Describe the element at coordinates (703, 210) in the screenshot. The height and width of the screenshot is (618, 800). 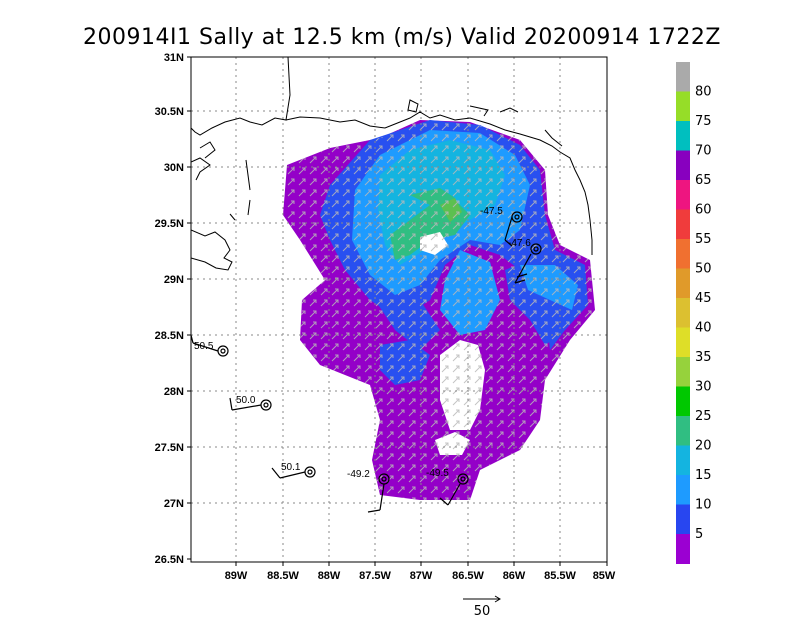
I see `colorbar-label: 60` at that location.